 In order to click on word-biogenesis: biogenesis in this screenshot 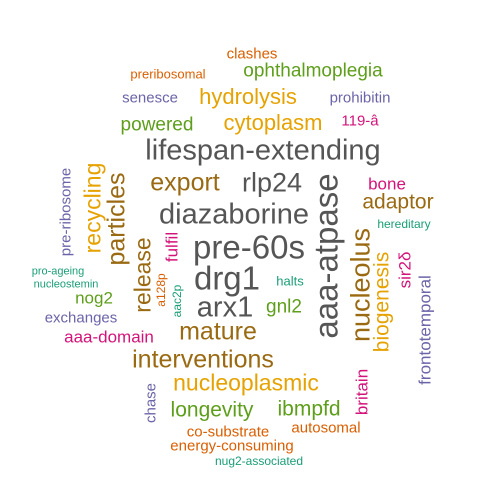, I will do `click(382, 302)`.